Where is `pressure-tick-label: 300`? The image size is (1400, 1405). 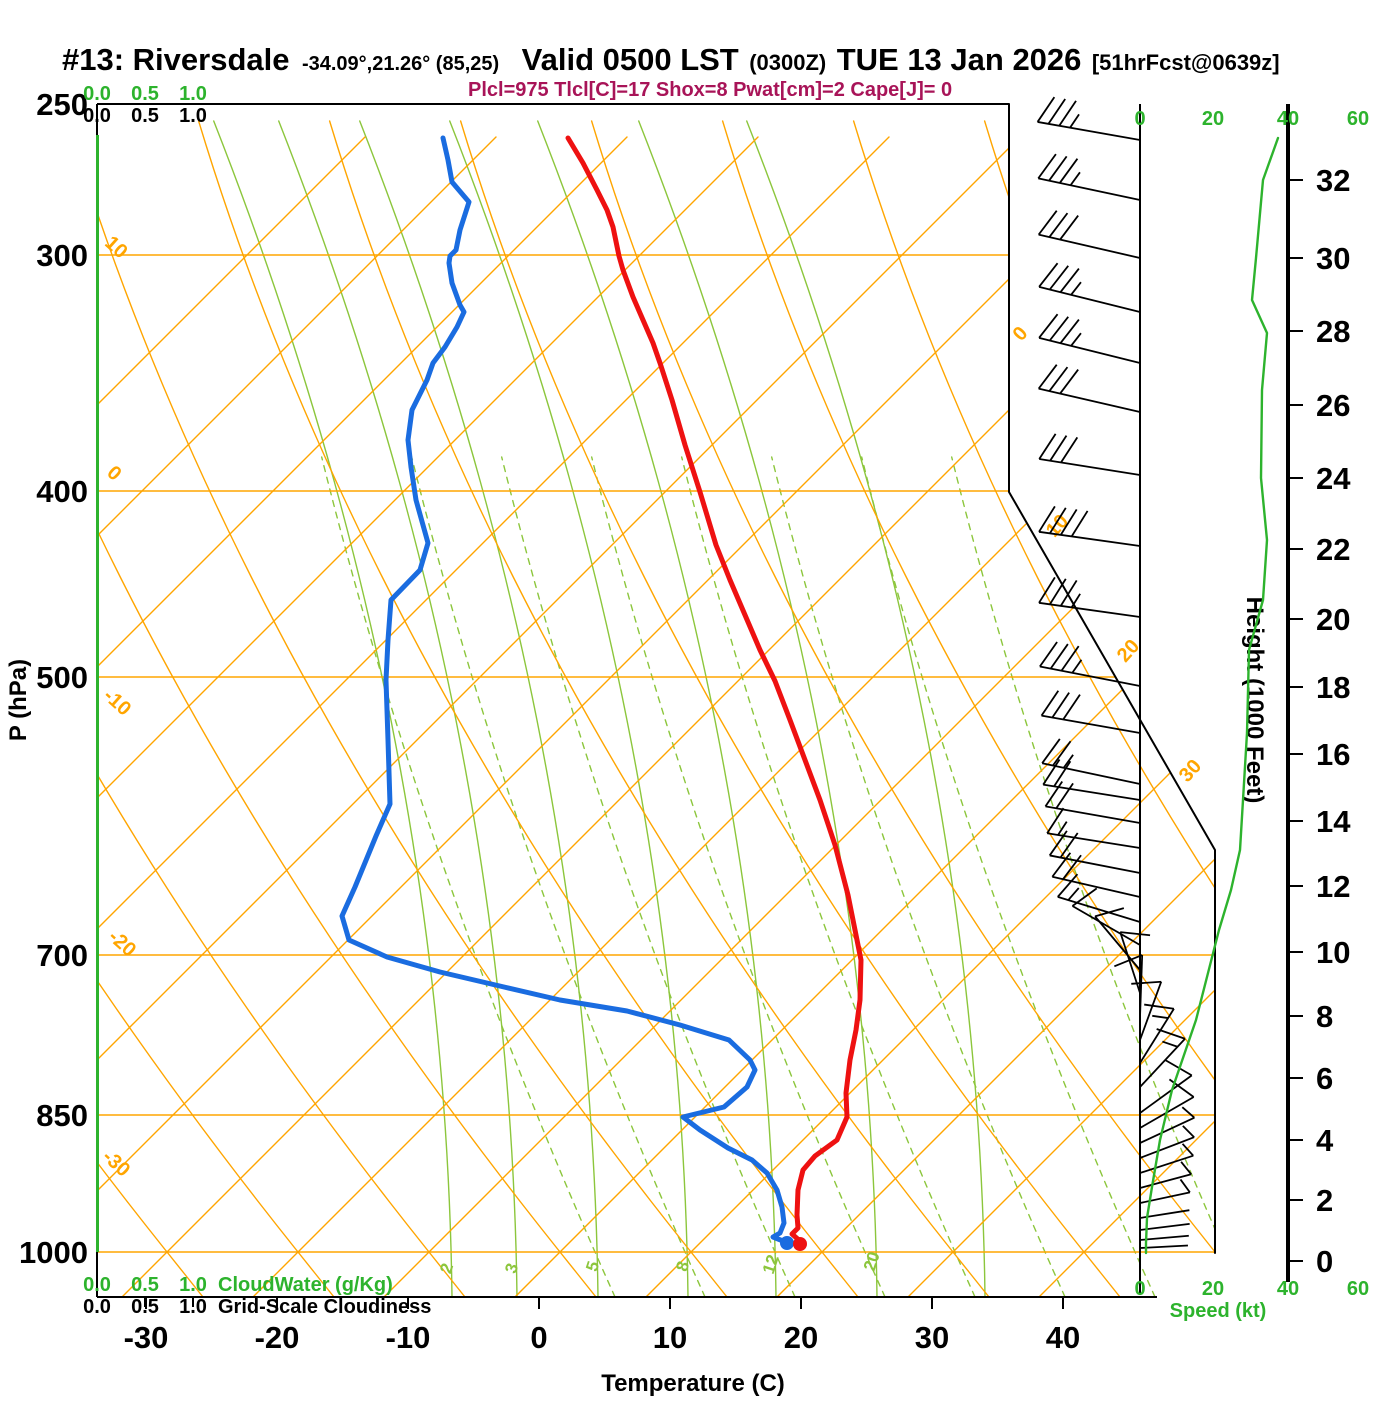 pressure-tick-label: 300 is located at coordinates (62, 255).